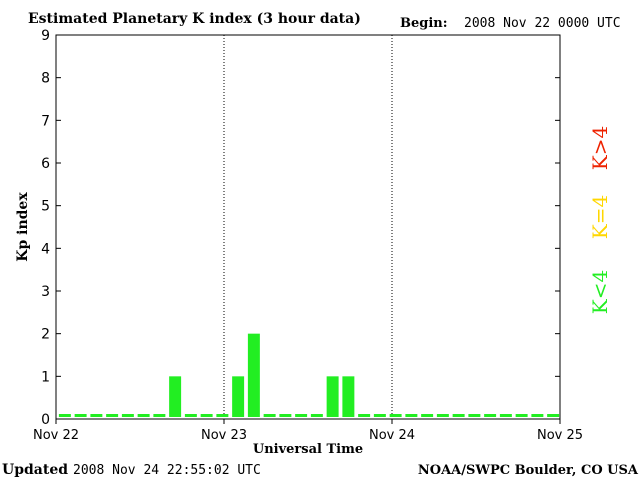  What do you see at coordinates (308, 431) in the screenshot?
I see `x-axis: Nov 22 Nov 23 Nov 24 Nov 25` at bounding box center [308, 431].